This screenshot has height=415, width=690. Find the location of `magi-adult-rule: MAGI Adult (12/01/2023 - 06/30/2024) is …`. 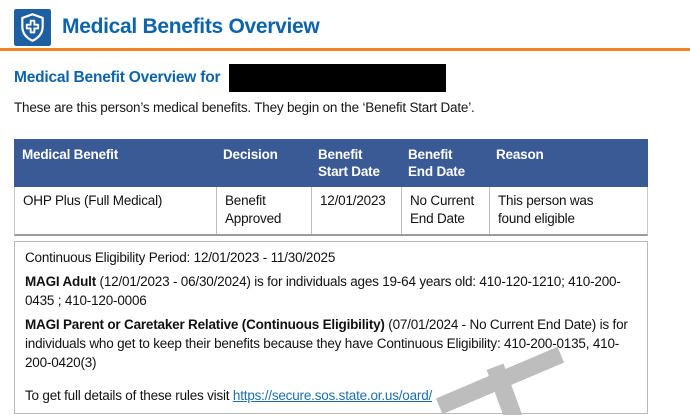

magi-adult-rule: MAGI Adult (12/01/2023 - 06/30/2024) is … is located at coordinates (331, 291).